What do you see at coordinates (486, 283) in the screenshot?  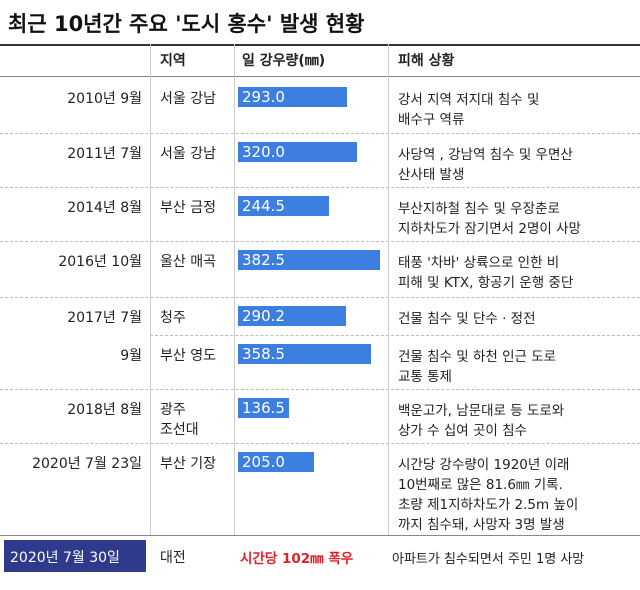 I see `damage: 피해 및 KTX, 항공기 운행 중단` at bounding box center [486, 283].